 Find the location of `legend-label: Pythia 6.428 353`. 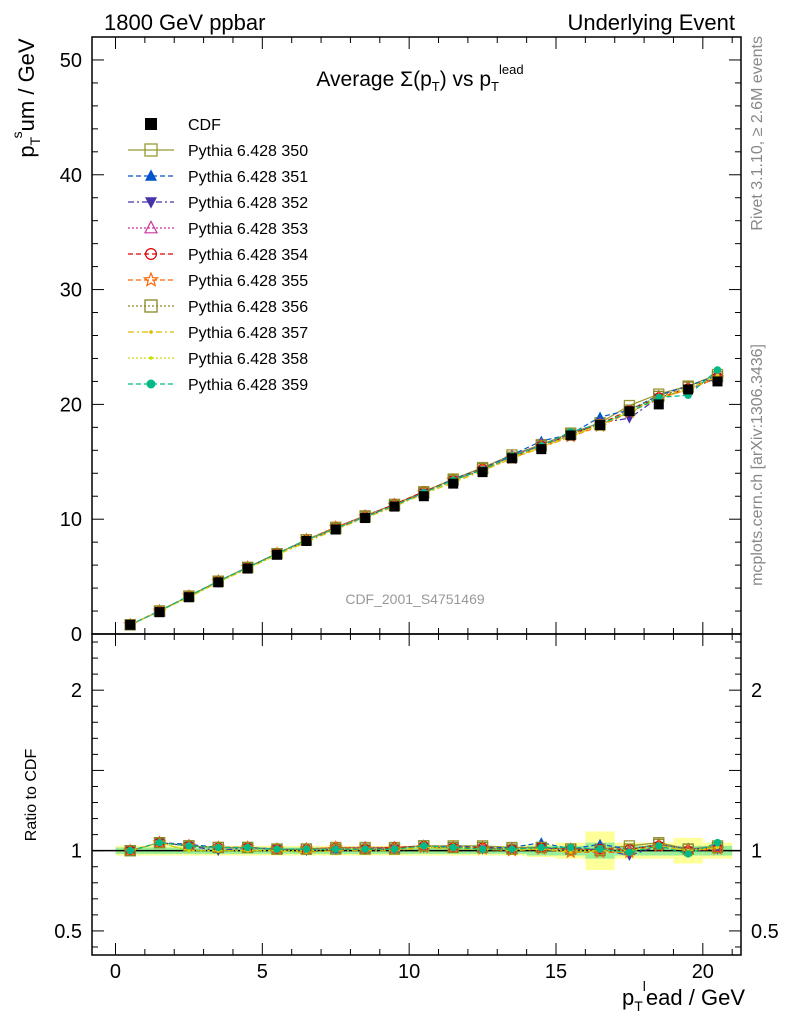

legend-label: Pythia 6.428 353 is located at coordinates (248, 229).